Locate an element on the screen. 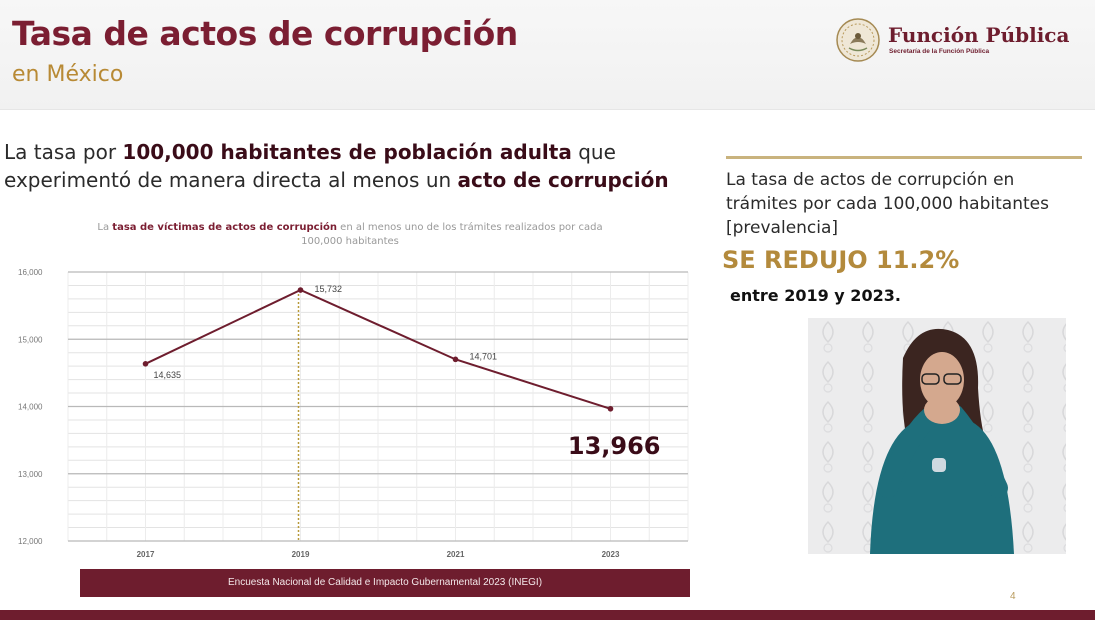  y-tick-label: 16,000 is located at coordinates (30, 272).